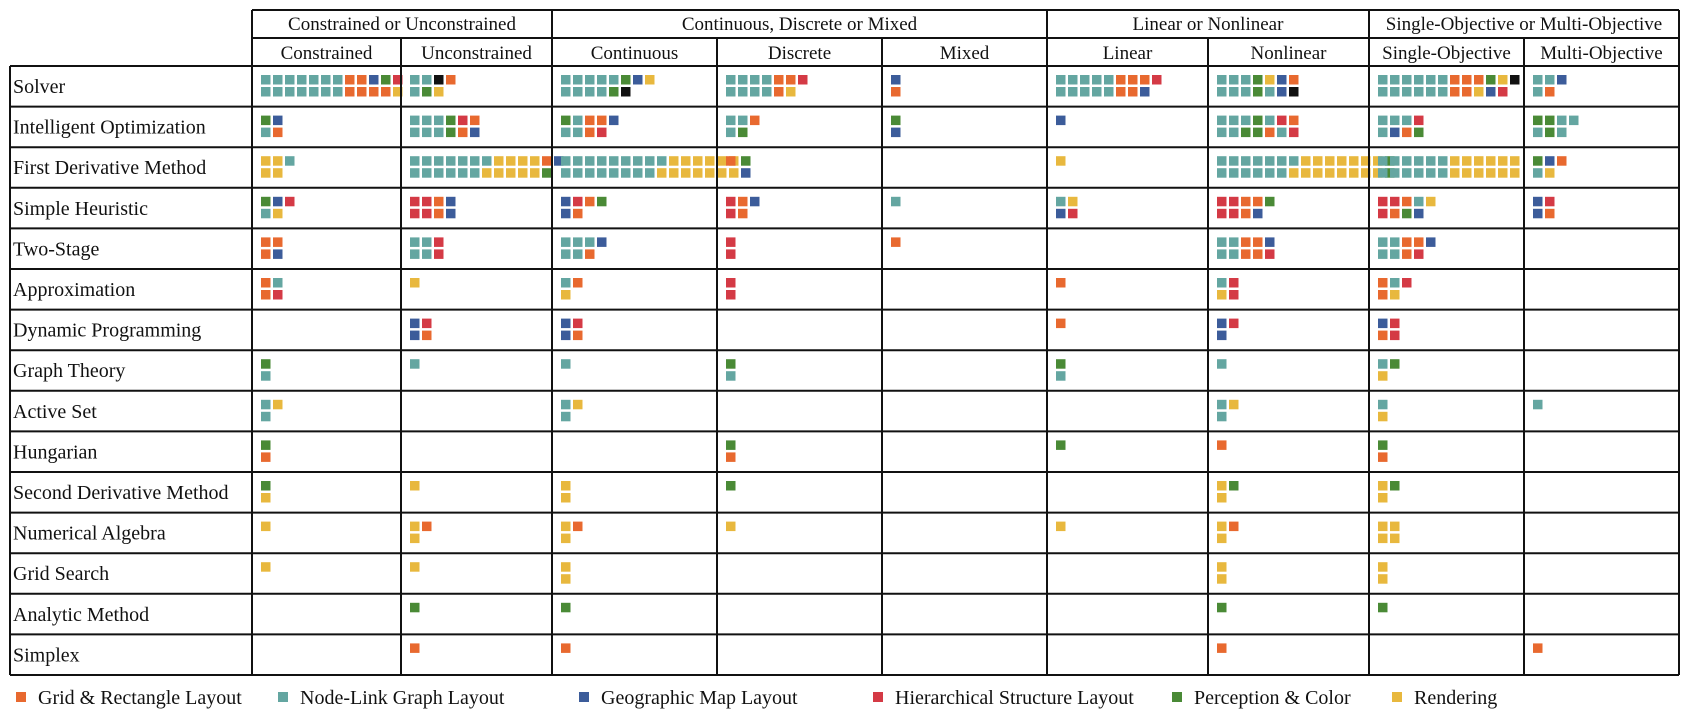 Image resolution: width=1688 pixels, height=721 pixels. What do you see at coordinates (699, 698) in the screenshot?
I see `legend-label: Geographic Map Layout` at bounding box center [699, 698].